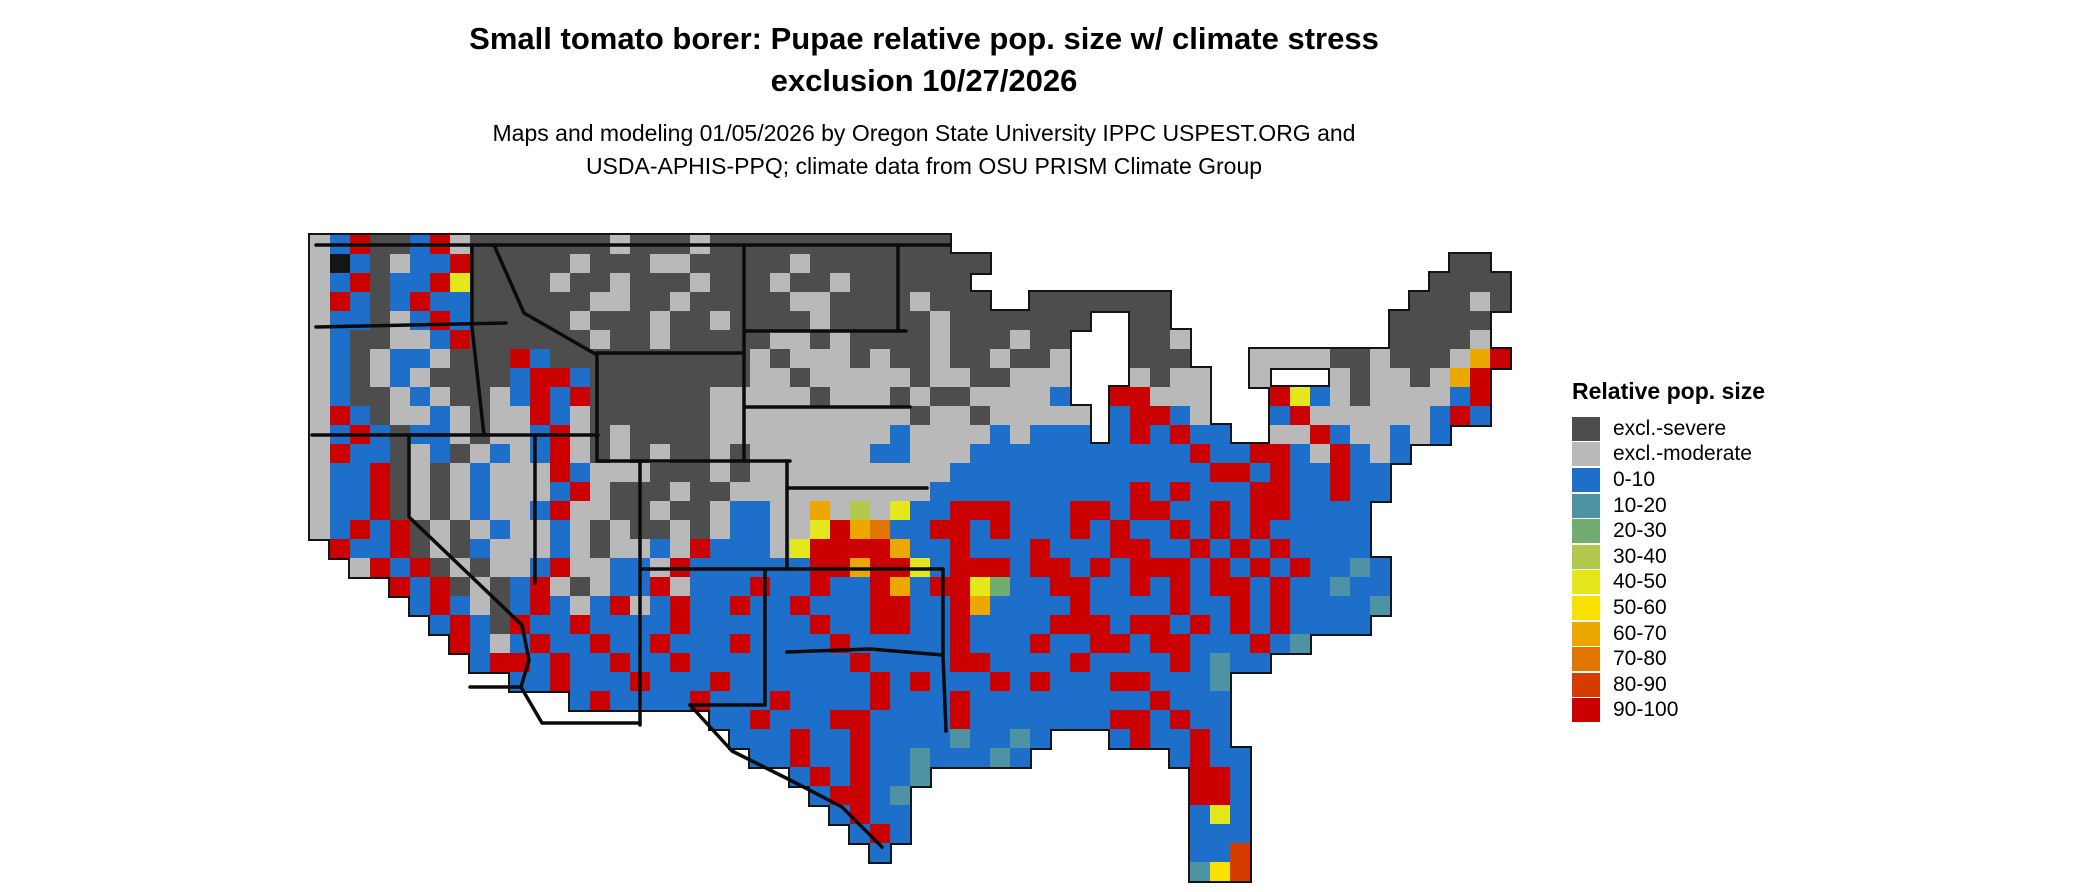 Image resolution: width=2100 pixels, height=892 pixels. I want to click on legend-item: 70-80, so click(1668, 659).